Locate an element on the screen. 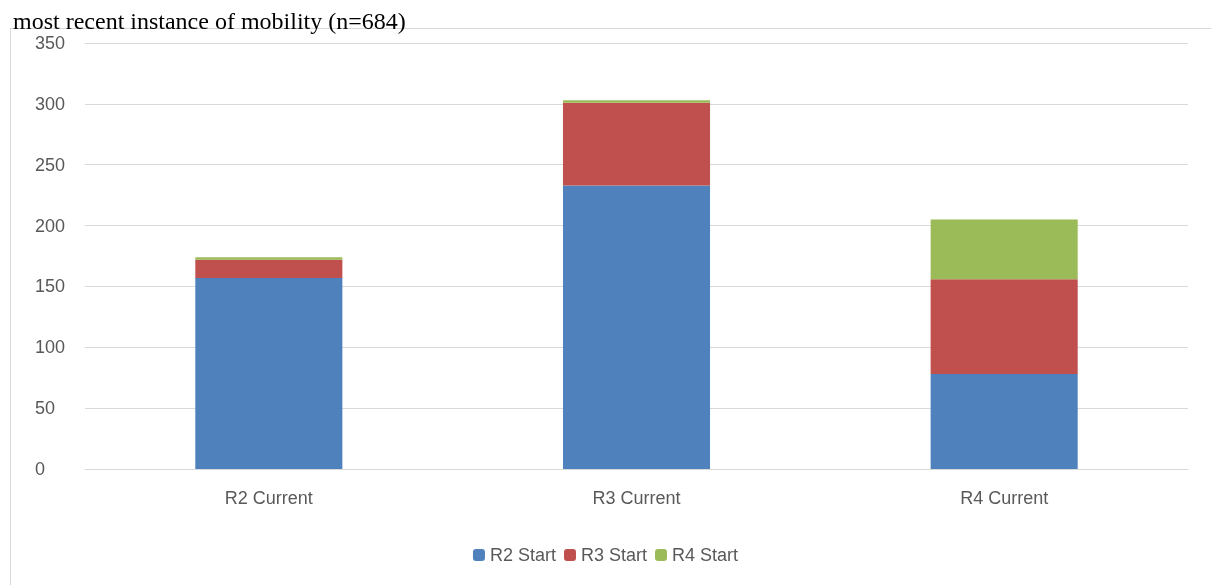  x-tick-label: R4 Current is located at coordinates (1004, 498).